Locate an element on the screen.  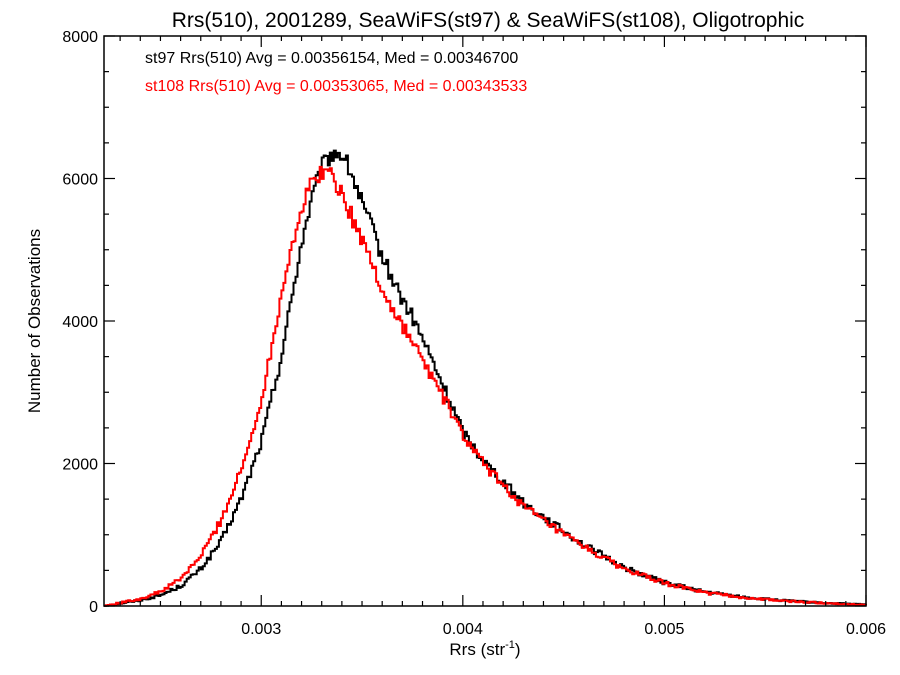
y-tick-label: 6000 is located at coordinates (80, 180).